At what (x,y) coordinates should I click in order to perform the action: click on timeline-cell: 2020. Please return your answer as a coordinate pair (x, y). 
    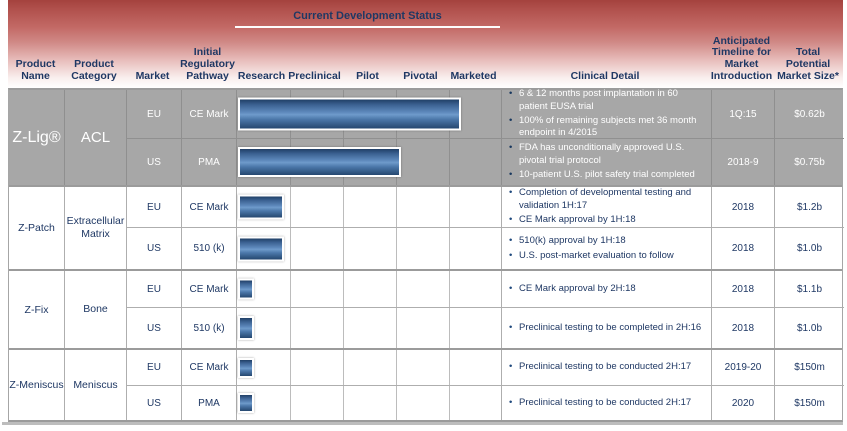
    Looking at the image, I should click on (742, 403).